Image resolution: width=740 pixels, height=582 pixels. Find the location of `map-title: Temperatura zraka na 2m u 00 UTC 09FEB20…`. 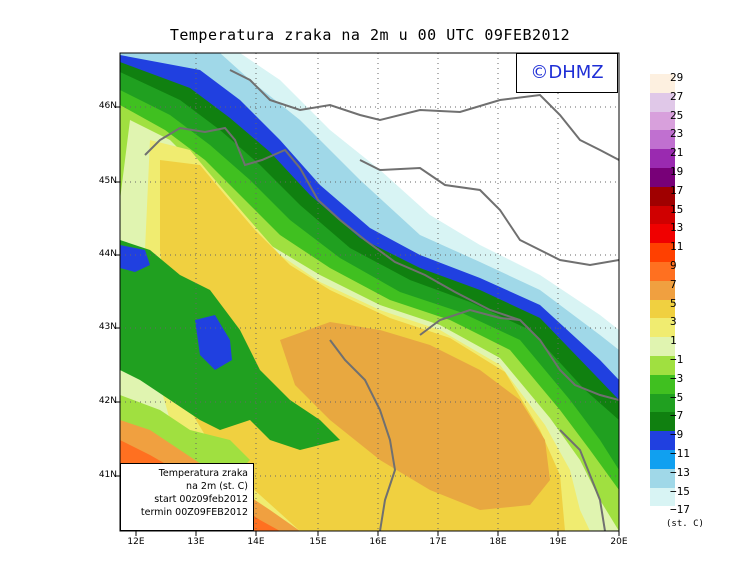

map-title: Temperatura zraka na 2m u 00 UTC 09FEB20… is located at coordinates (370, 35).